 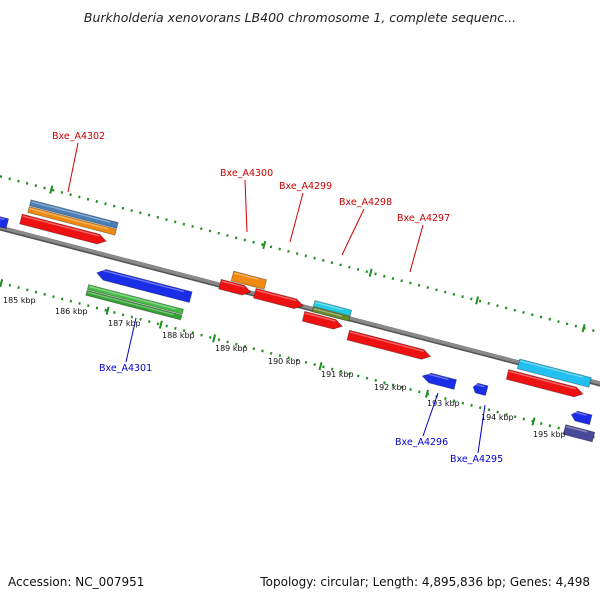 I want to click on scale-tick-label: 191 kbp, so click(x=337, y=374).